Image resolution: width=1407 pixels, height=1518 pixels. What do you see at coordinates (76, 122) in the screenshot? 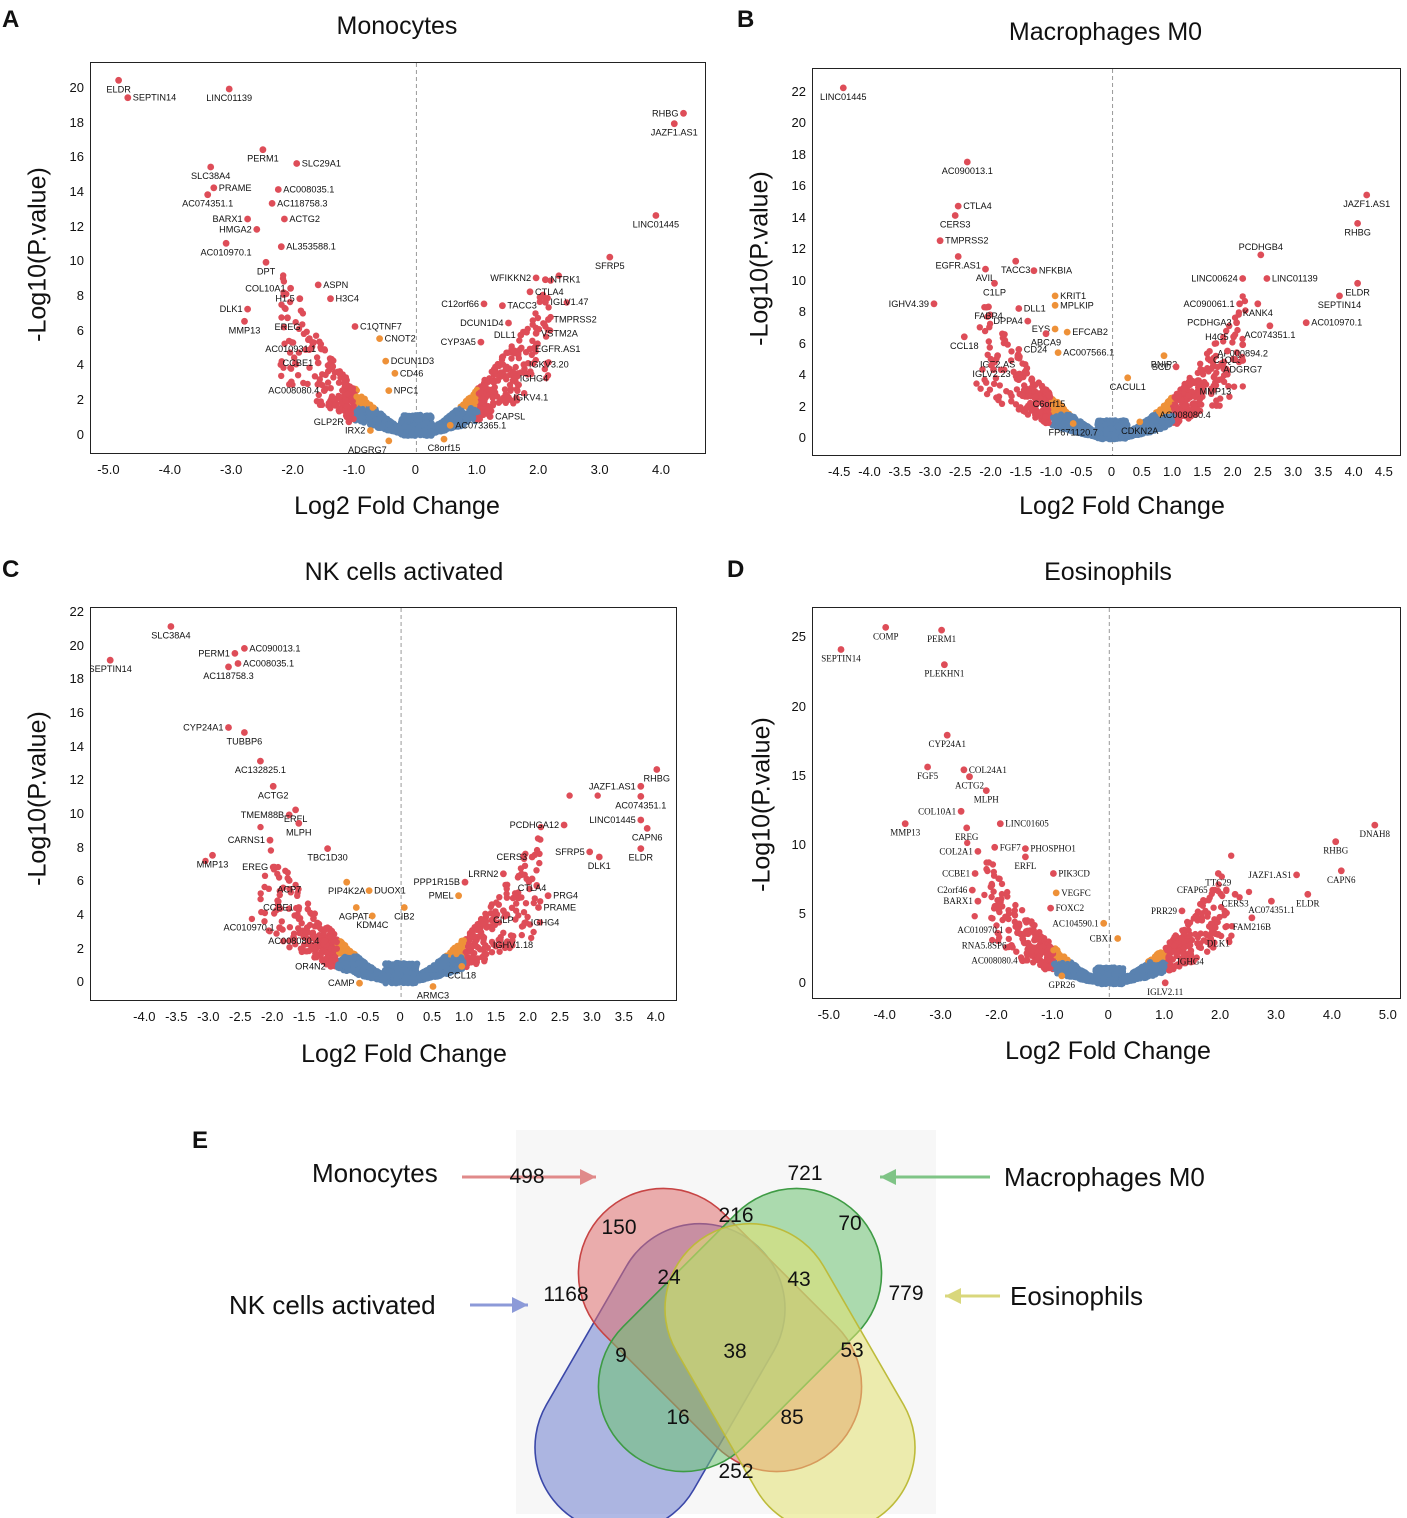
I see `y-tick-label: 18` at bounding box center [76, 122].